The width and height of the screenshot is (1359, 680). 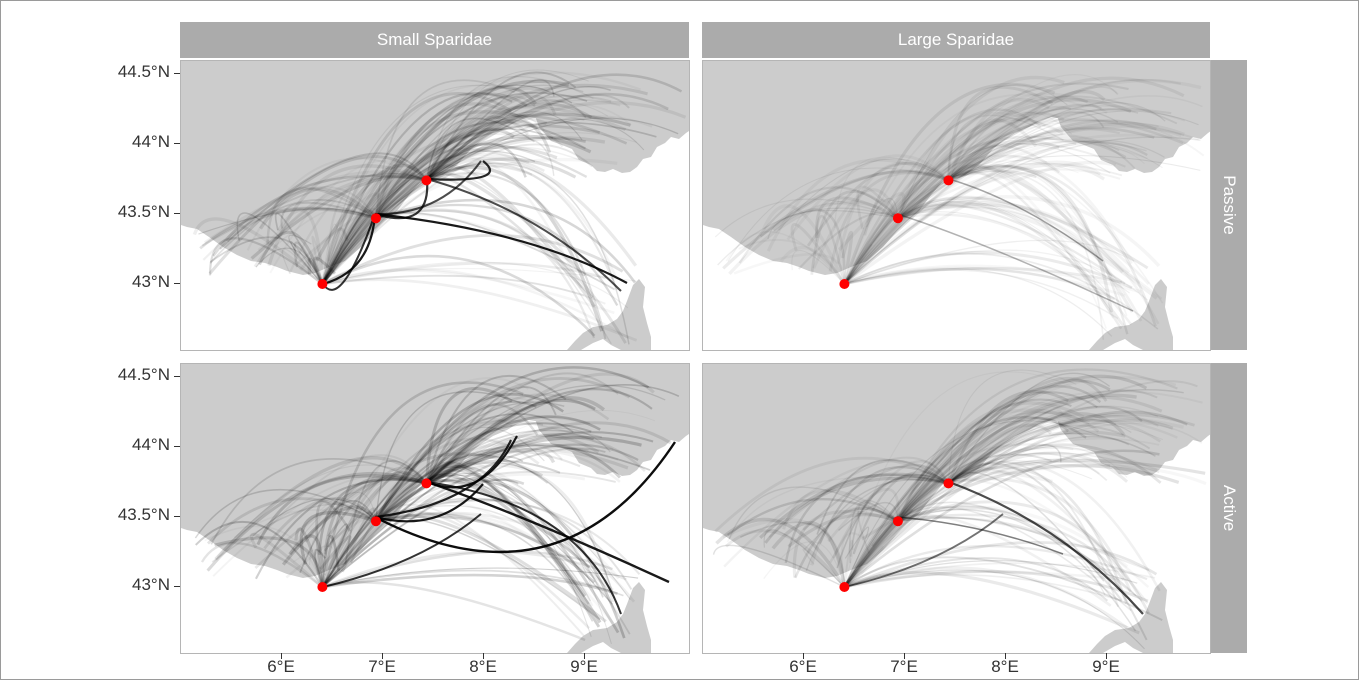 I want to click on y-tick-label-43: 43°N, so click(x=151, y=281).